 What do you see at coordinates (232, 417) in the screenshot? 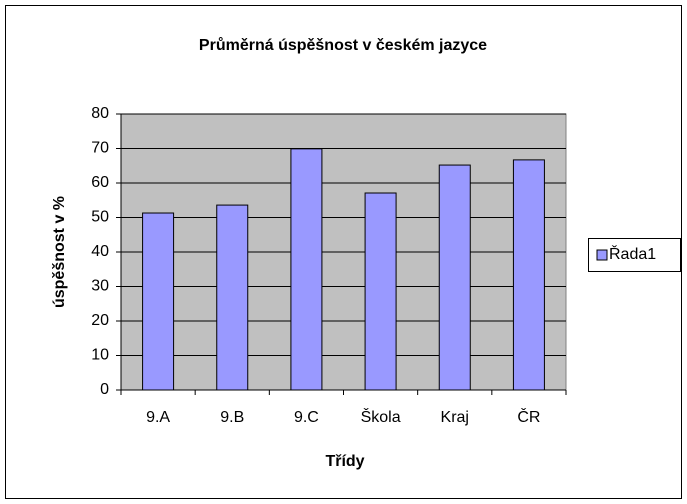
I see `x-tick-label: 9.B` at bounding box center [232, 417].